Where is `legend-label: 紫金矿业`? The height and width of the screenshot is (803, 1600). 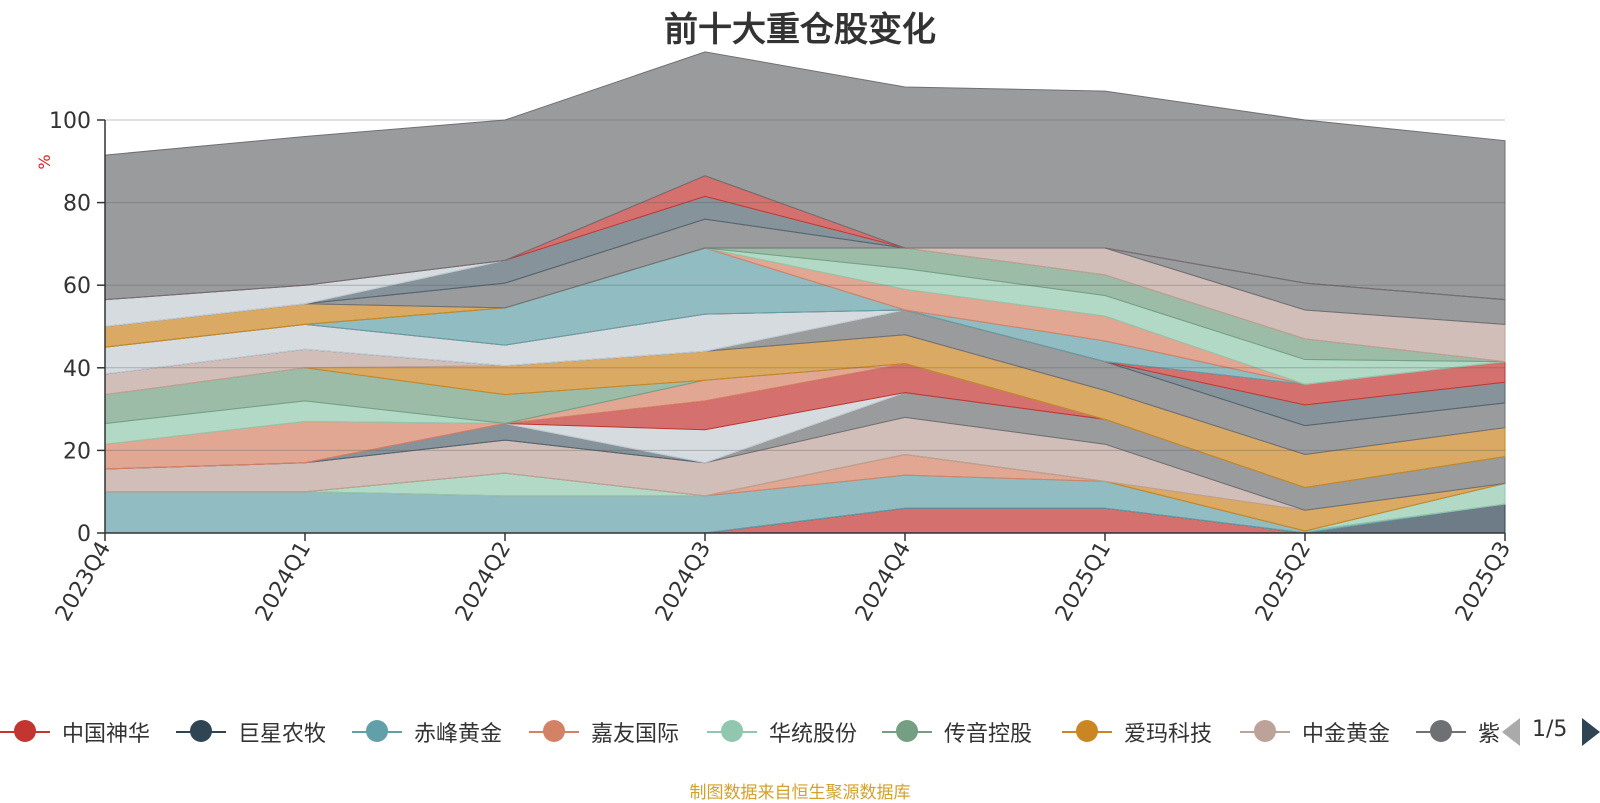
legend-label: 紫金矿业 is located at coordinates (1489, 734).